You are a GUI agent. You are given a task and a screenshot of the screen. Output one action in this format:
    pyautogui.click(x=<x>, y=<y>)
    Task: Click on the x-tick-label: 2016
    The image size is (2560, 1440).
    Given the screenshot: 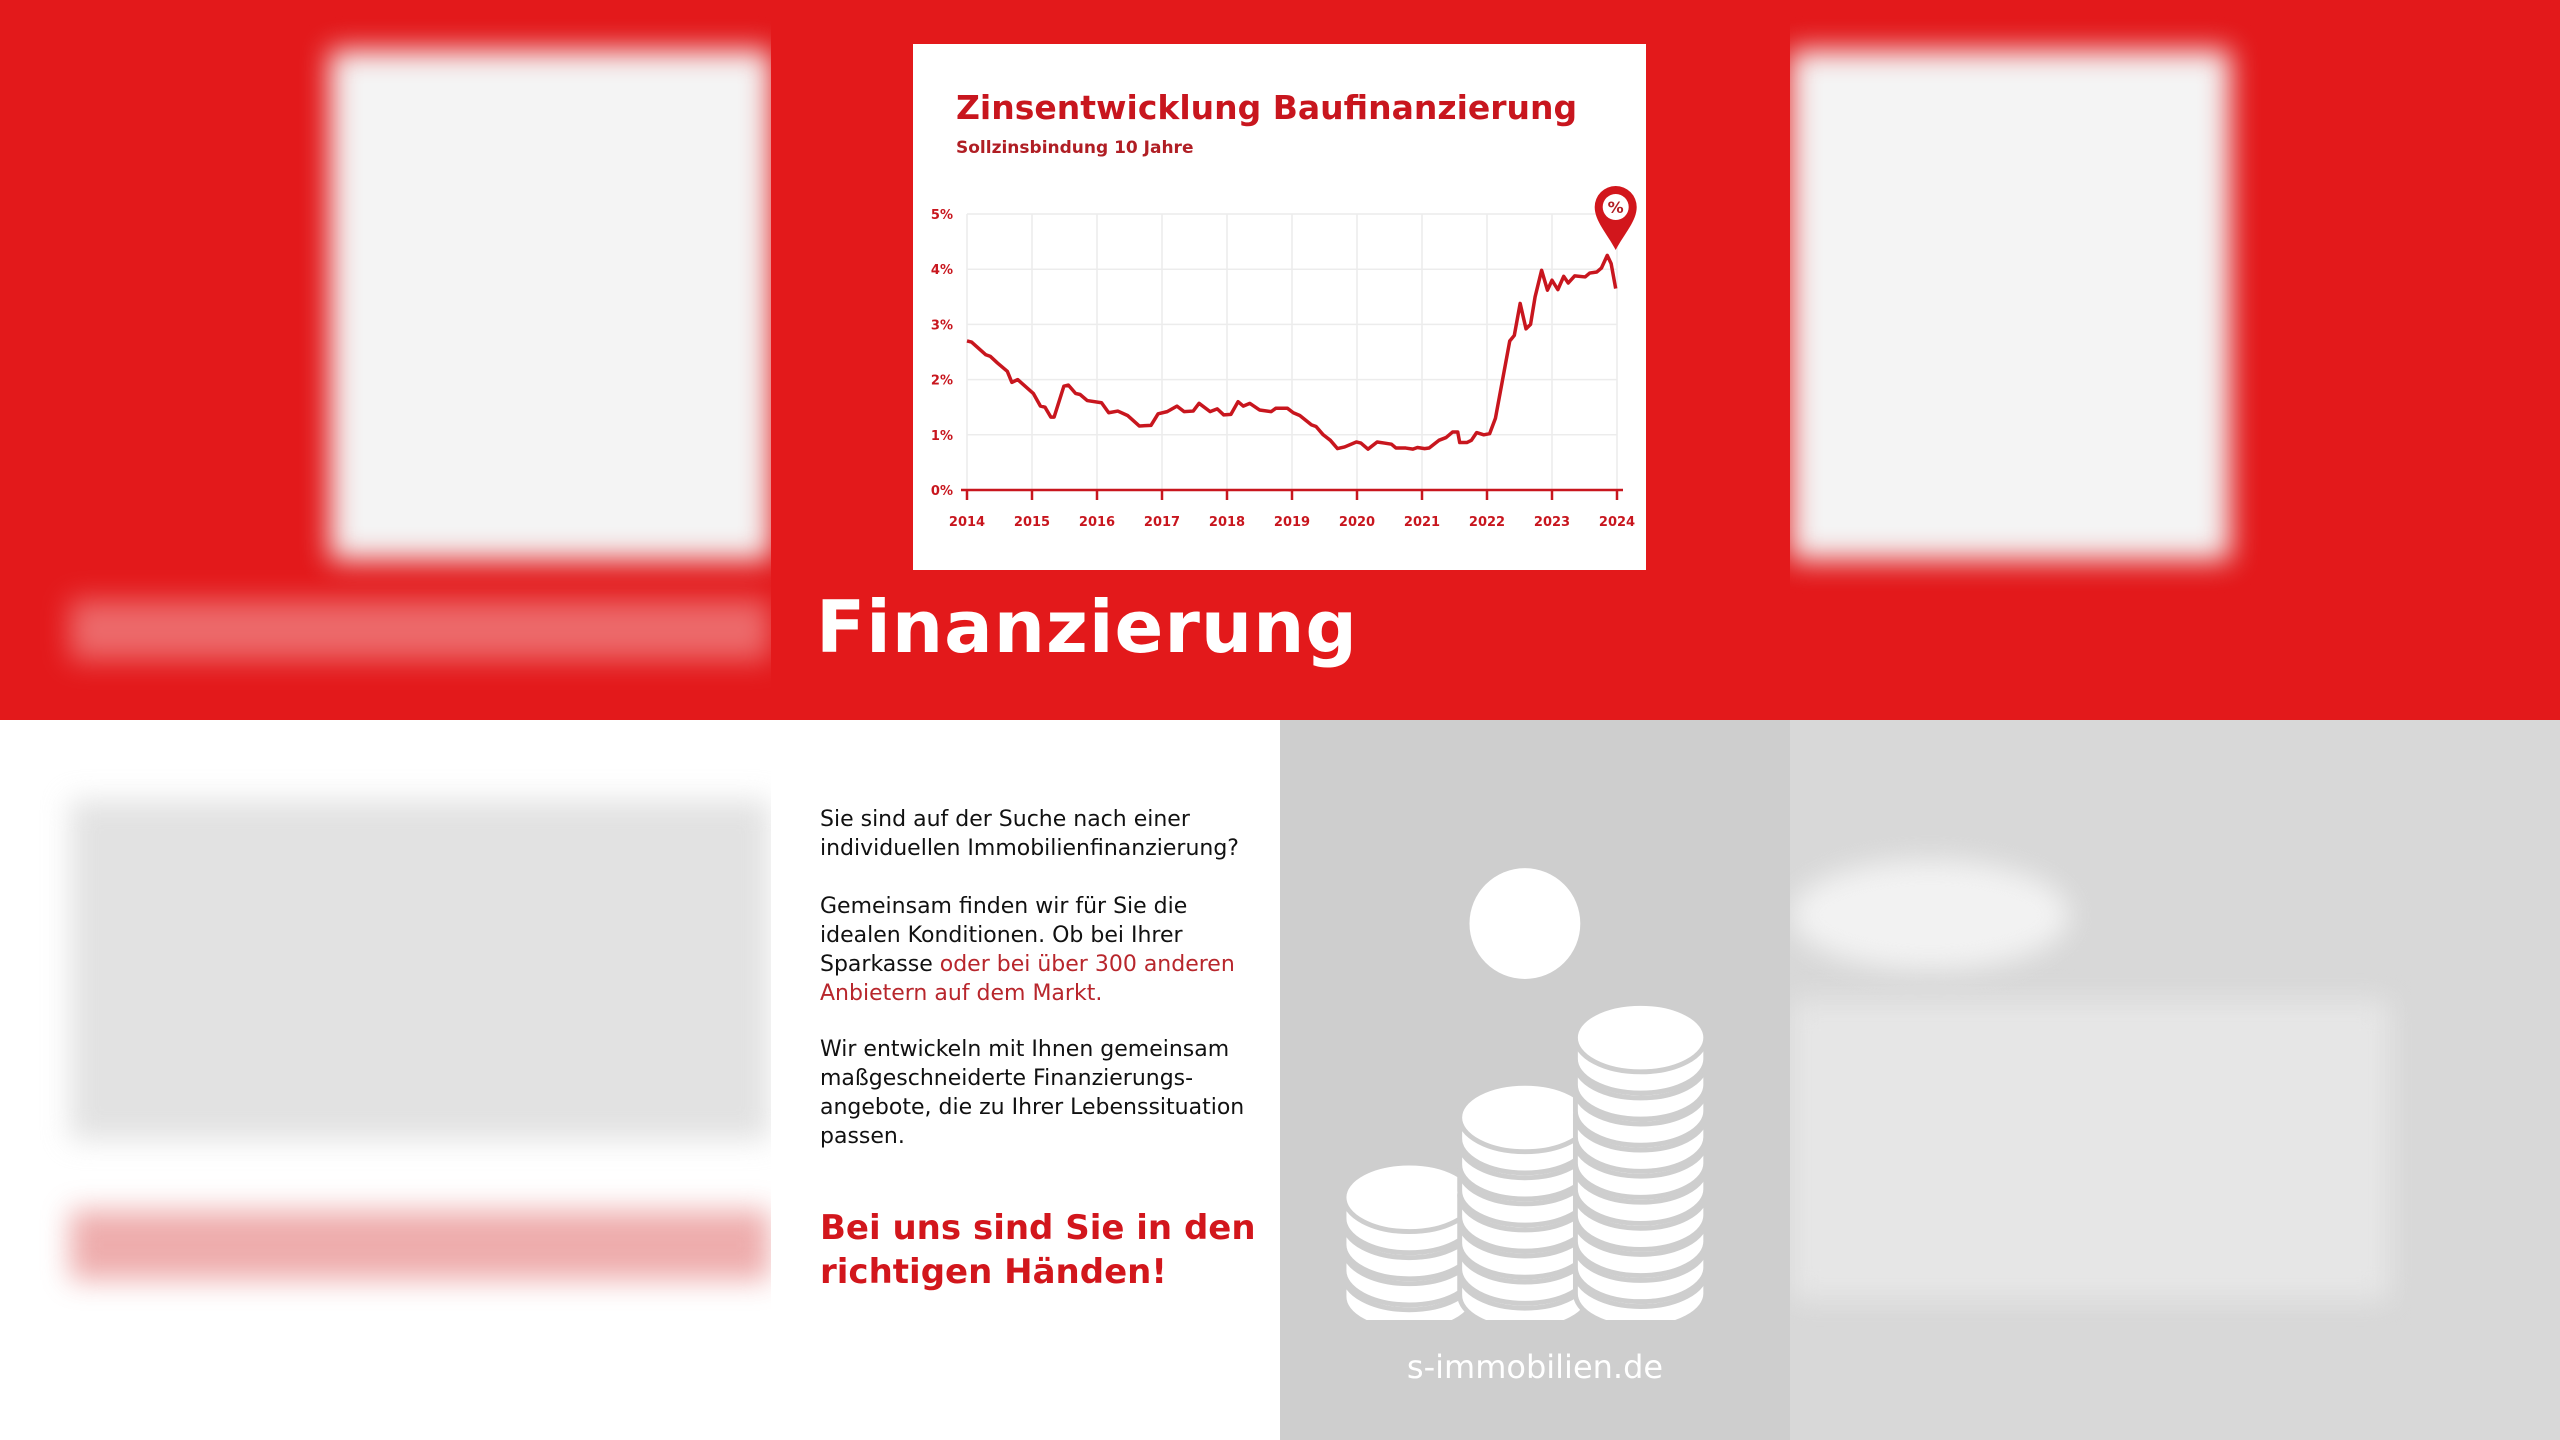 What is the action you would take?
    pyautogui.click(x=1097, y=522)
    